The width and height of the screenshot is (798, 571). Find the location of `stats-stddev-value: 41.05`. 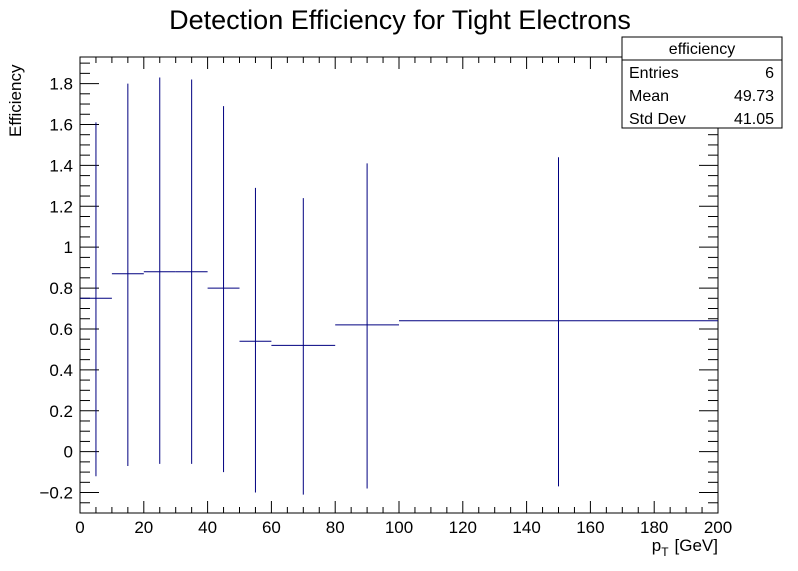

stats-stddev-value: 41.05 is located at coordinates (754, 119).